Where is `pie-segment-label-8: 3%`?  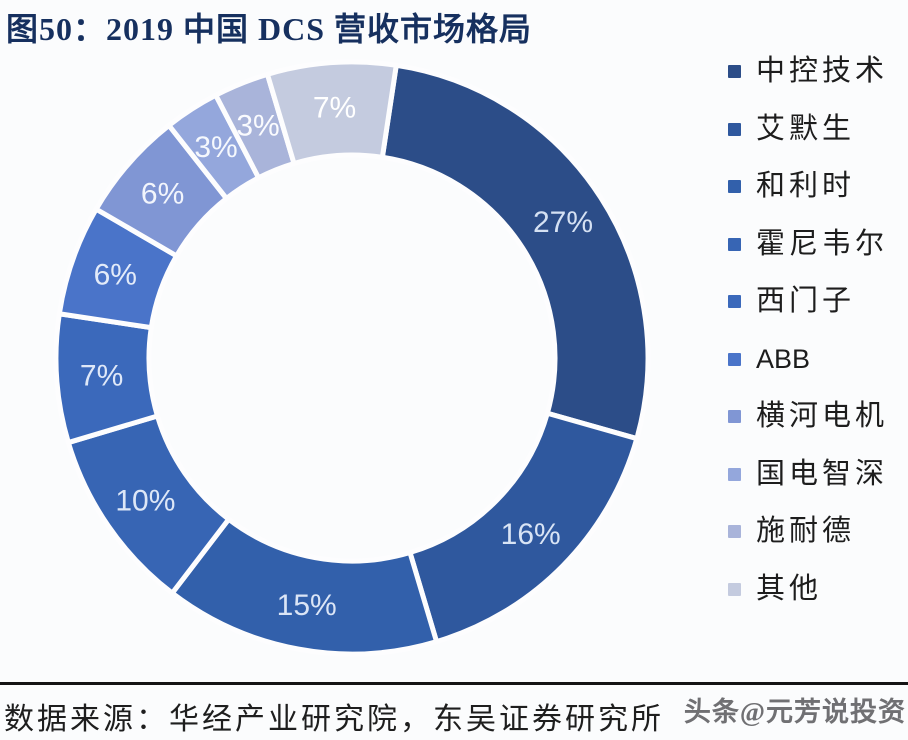
pie-segment-label-8: 3% is located at coordinates (215, 147).